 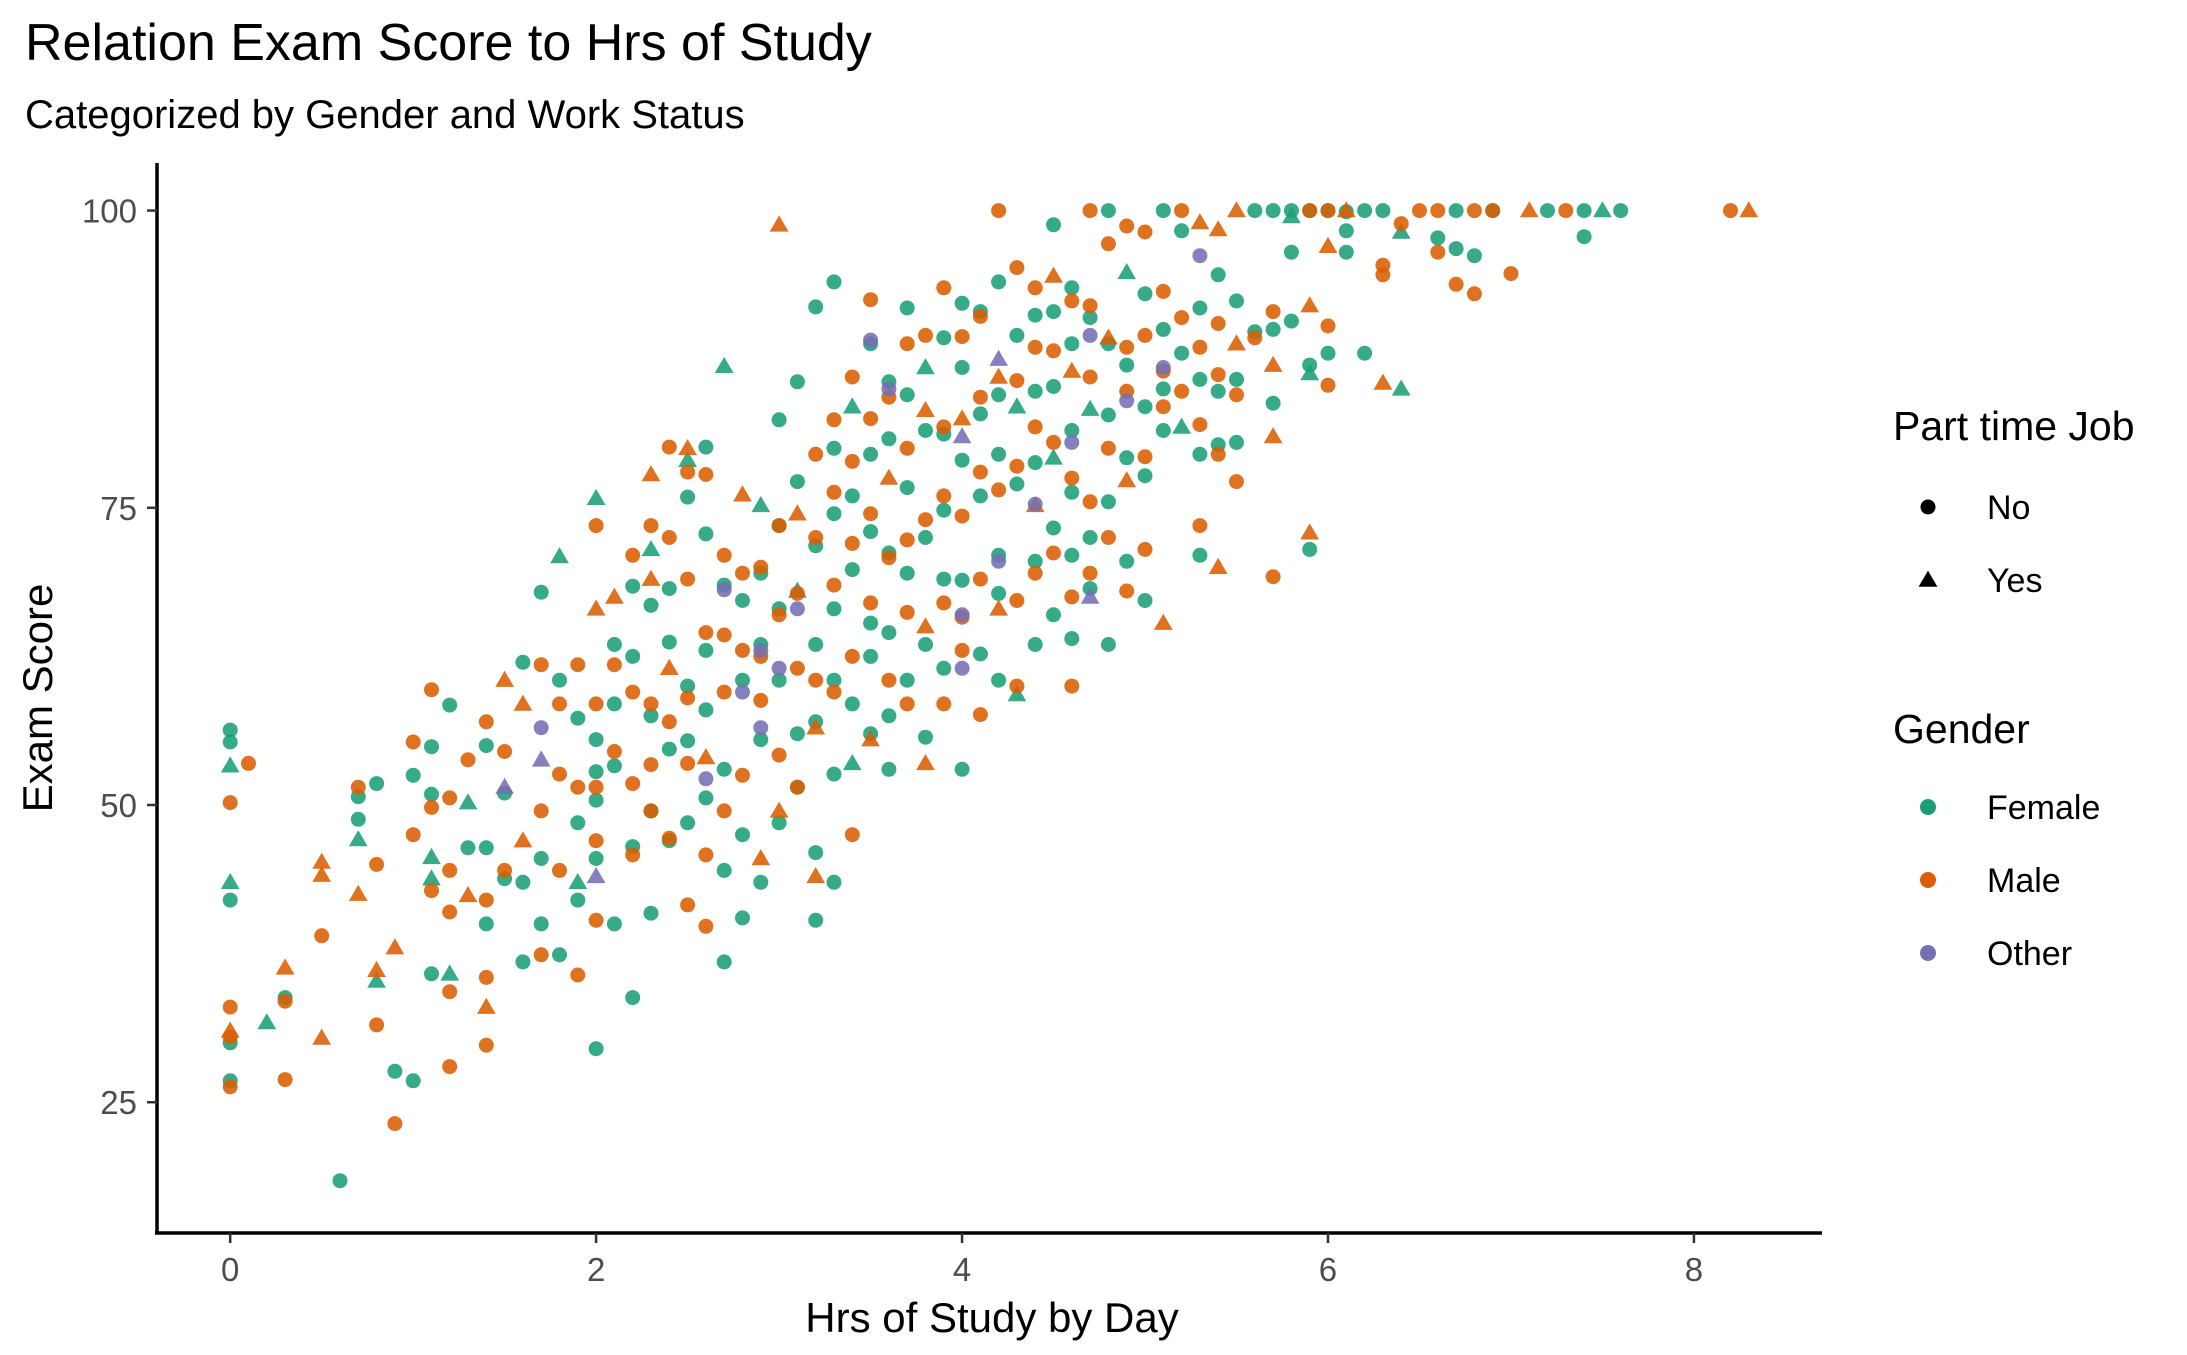 What do you see at coordinates (991, 1317) in the screenshot?
I see `x-axis-label: Hrs of Study by Day` at bounding box center [991, 1317].